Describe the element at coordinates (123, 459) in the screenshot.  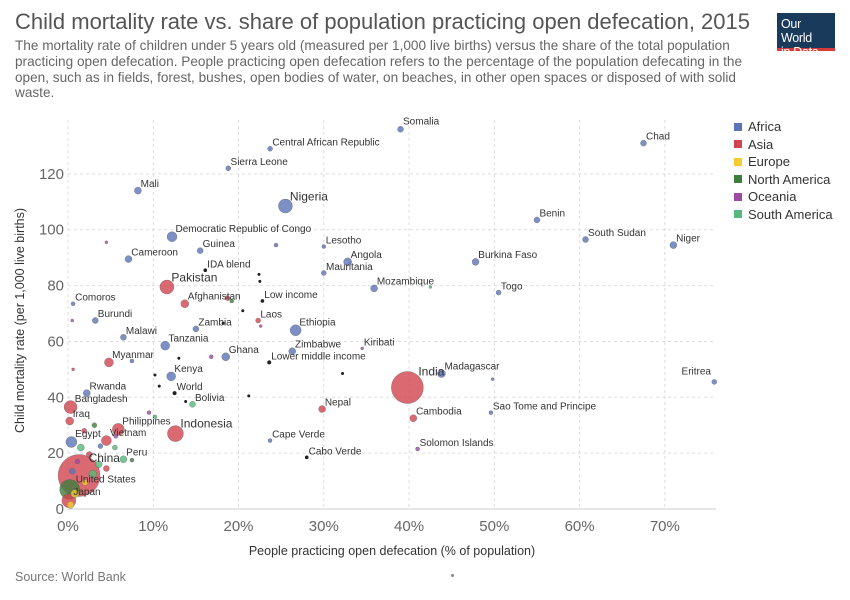
I see `point-peru` at that location.